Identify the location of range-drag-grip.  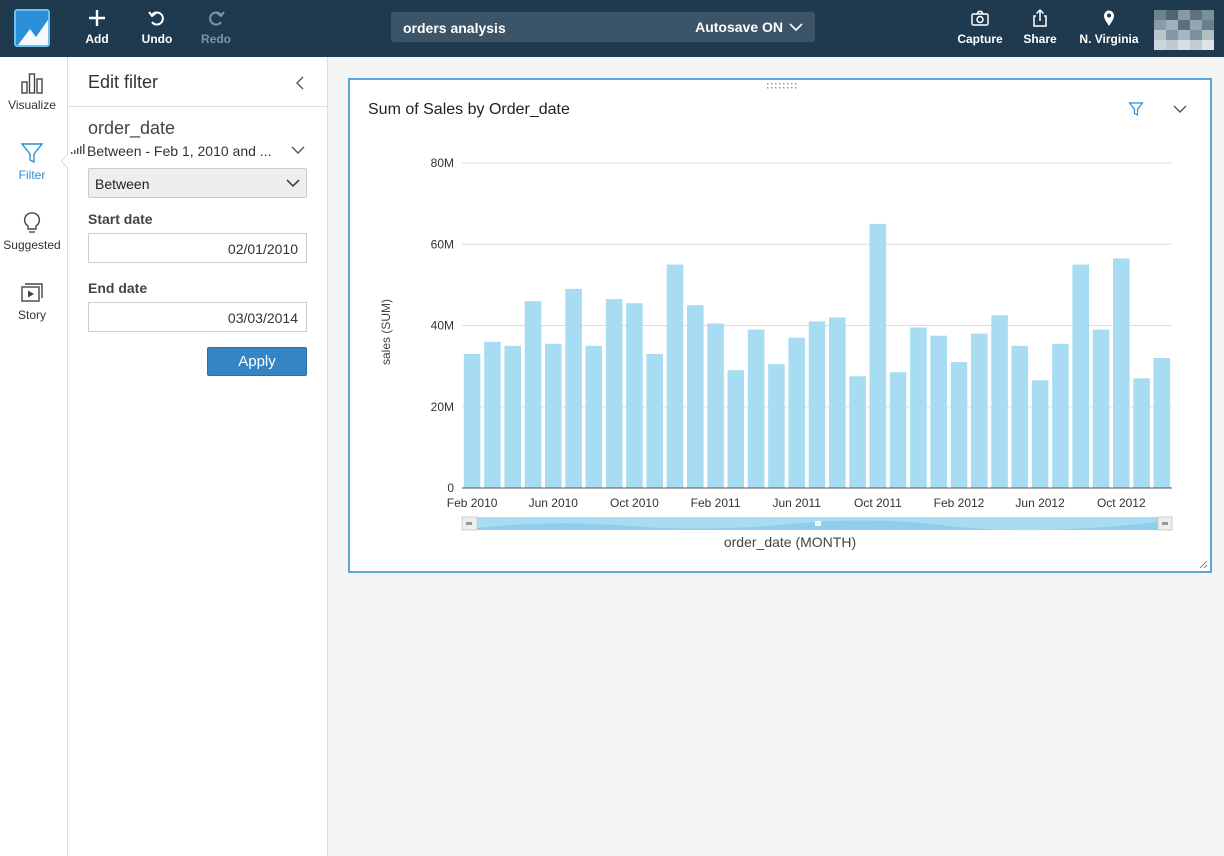
(818, 523).